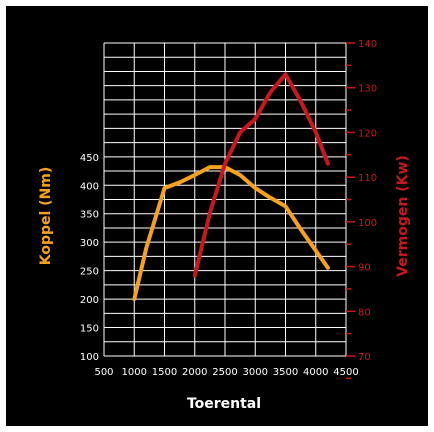  I want to click on y-left-tick-label: 300, so click(89, 243).